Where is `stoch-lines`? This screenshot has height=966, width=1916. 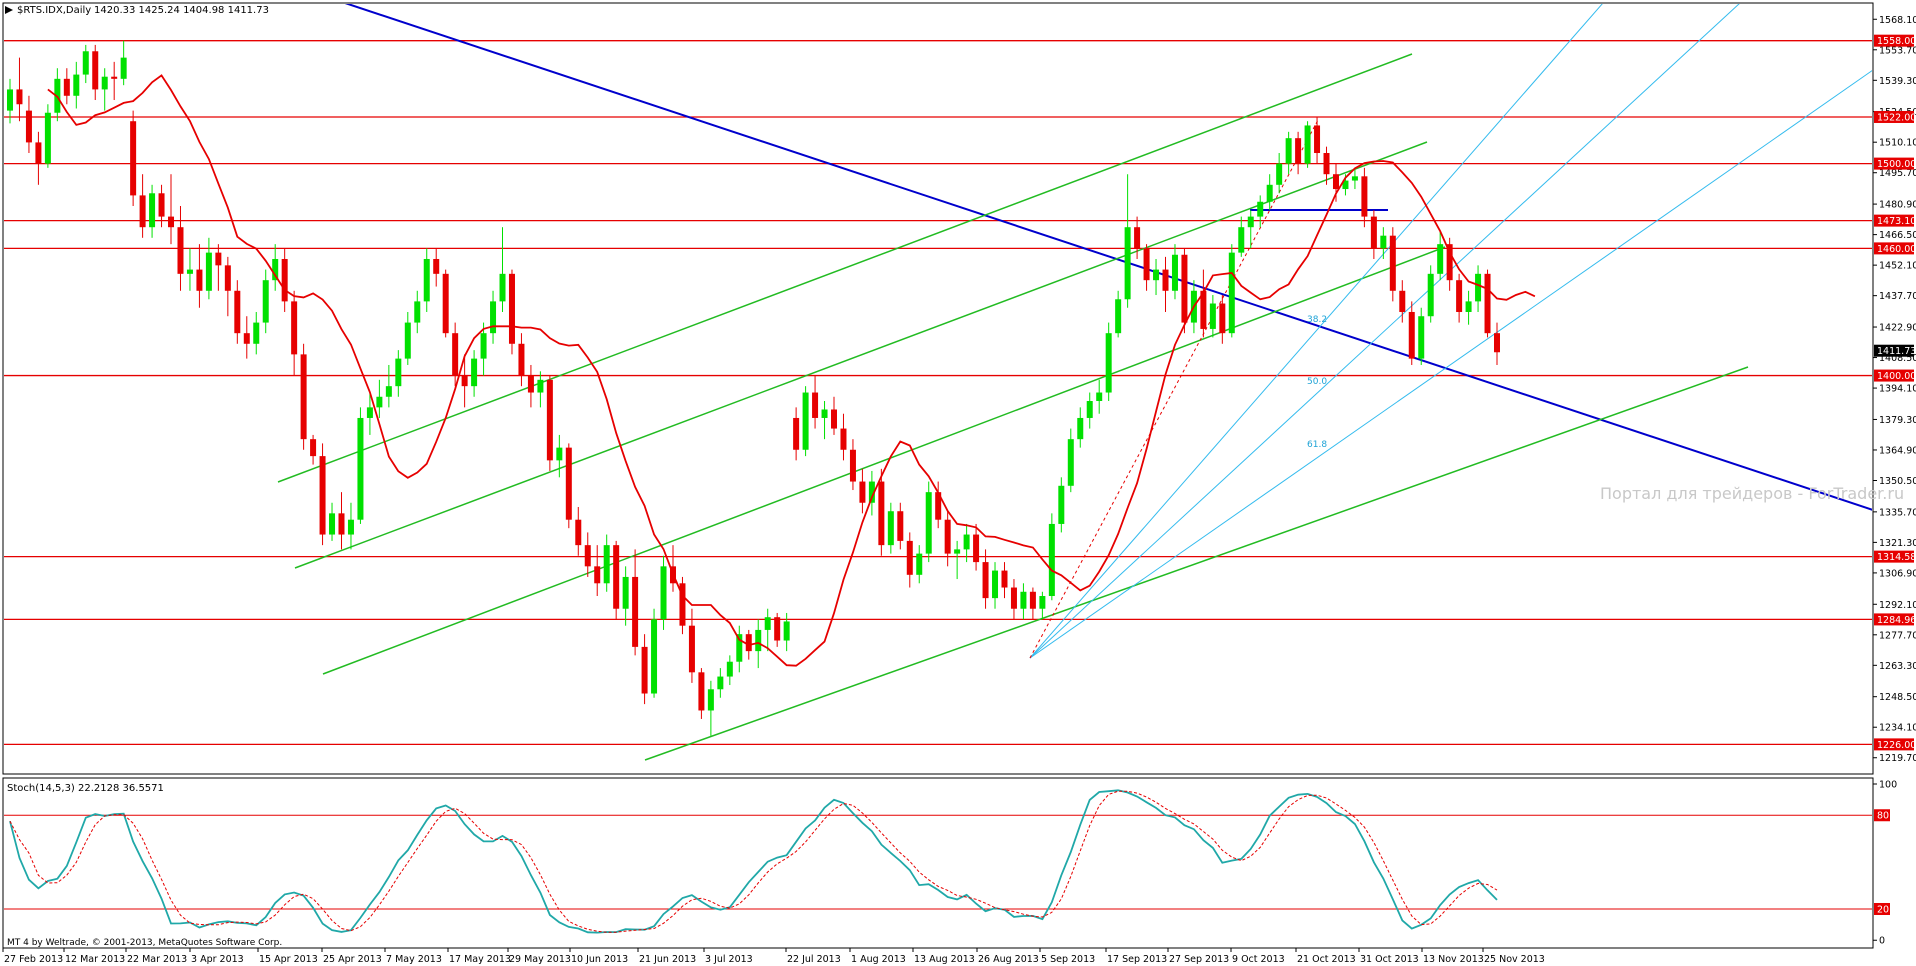
stoch-lines is located at coordinates (938, 861).